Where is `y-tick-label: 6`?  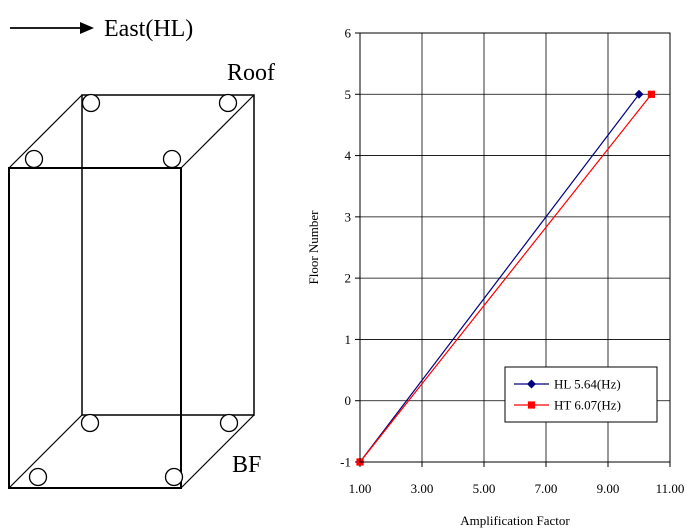
y-tick-label: 6 is located at coordinates (348, 33).